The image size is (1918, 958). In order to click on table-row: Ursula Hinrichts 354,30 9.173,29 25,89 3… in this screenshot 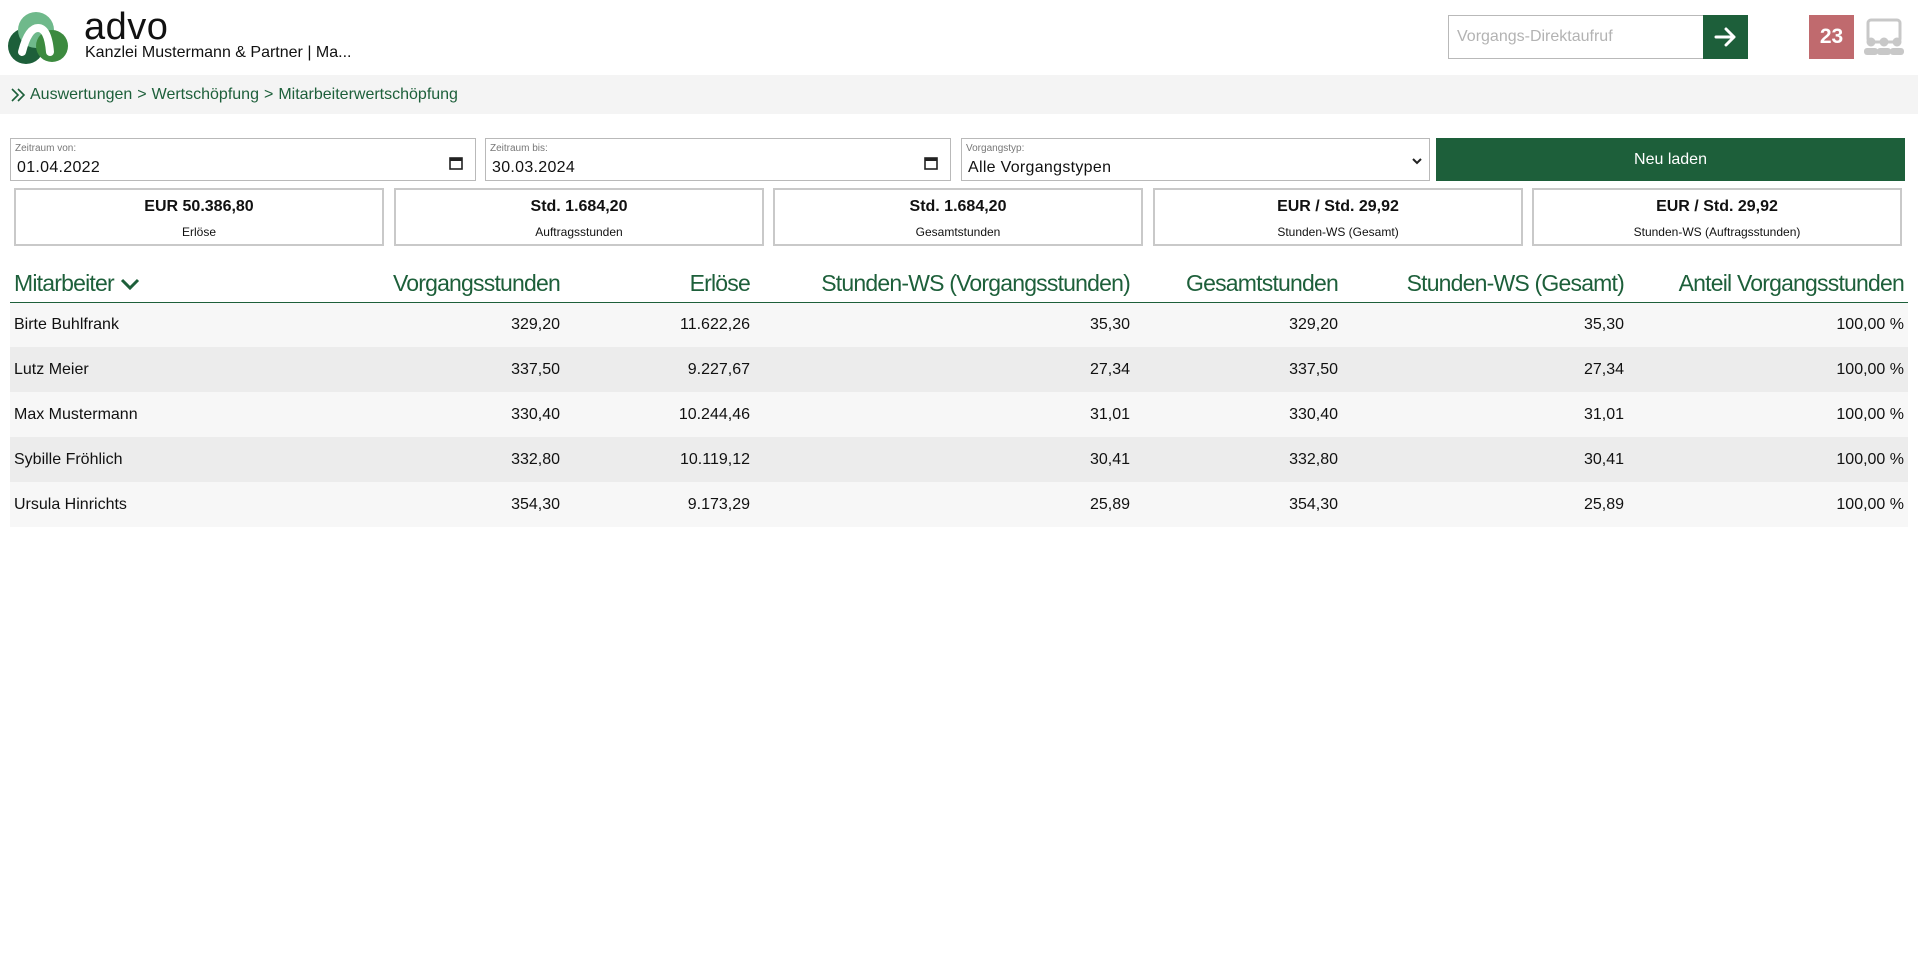, I will do `click(959, 504)`.